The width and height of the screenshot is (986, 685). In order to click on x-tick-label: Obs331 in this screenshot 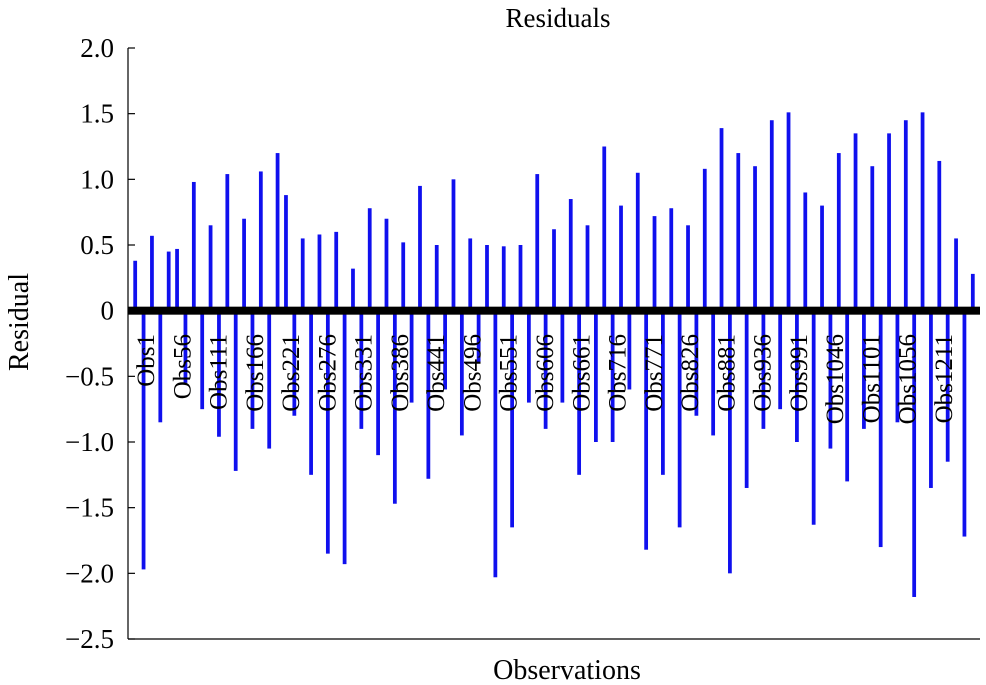, I will do `click(364, 373)`.